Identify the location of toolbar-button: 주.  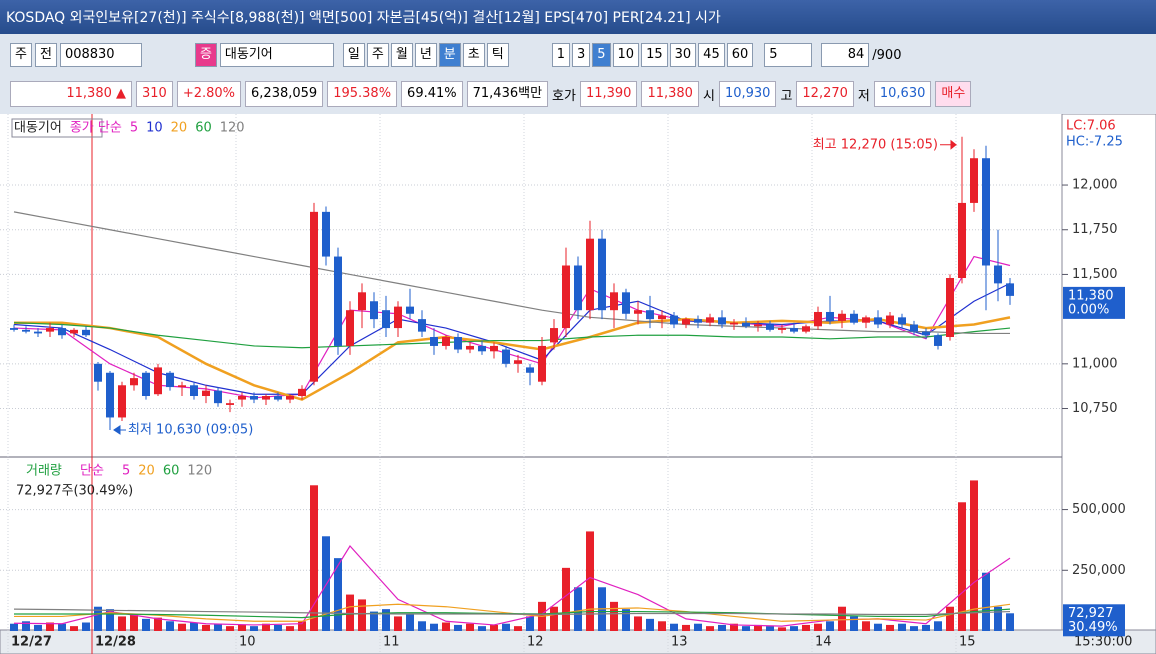
(377, 55).